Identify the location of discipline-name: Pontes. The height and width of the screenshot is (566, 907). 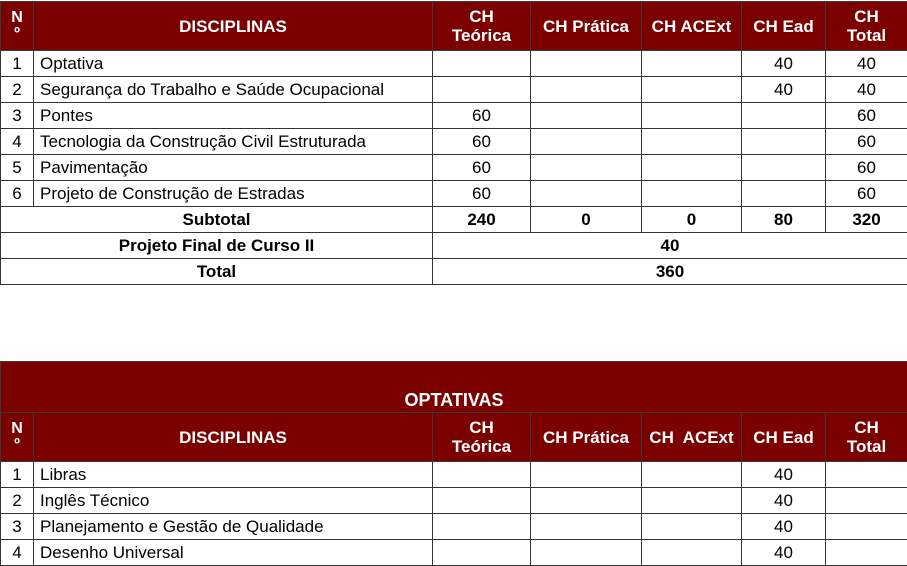
(233, 116).